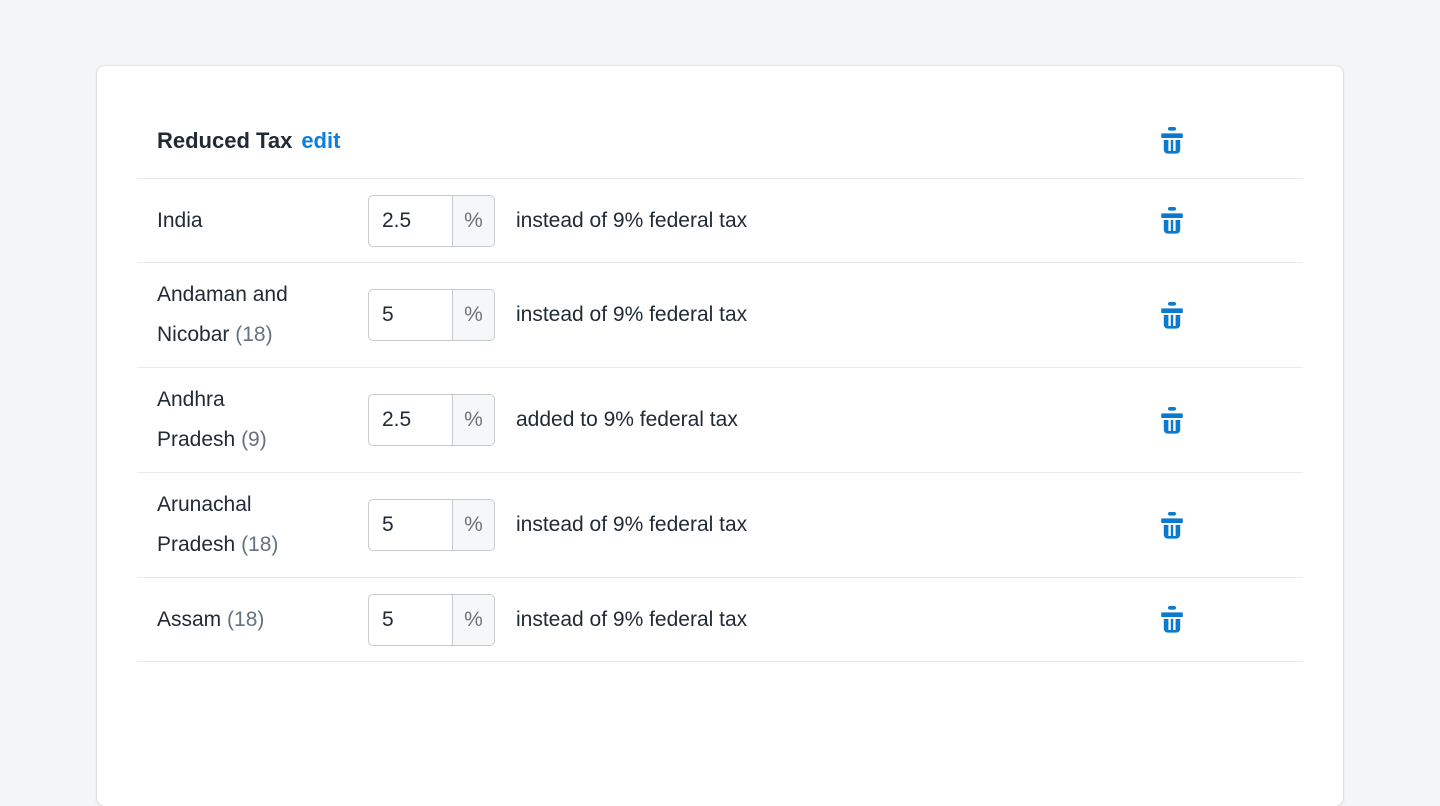  What do you see at coordinates (222, 314) in the screenshot?
I see `region-name: Andaman and Nicobar` at bounding box center [222, 314].